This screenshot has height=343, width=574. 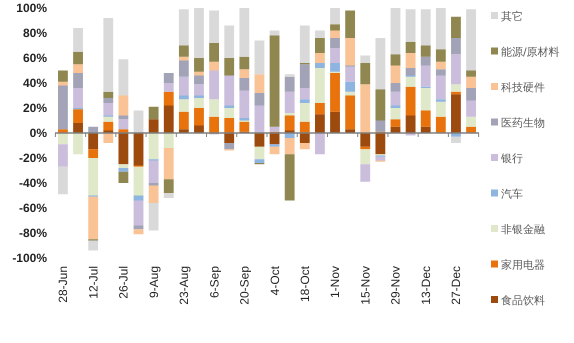 What do you see at coordinates (153, 282) in the screenshot?
I see `x-tick-label: 9-Aug` at bounding box center [153, 282].